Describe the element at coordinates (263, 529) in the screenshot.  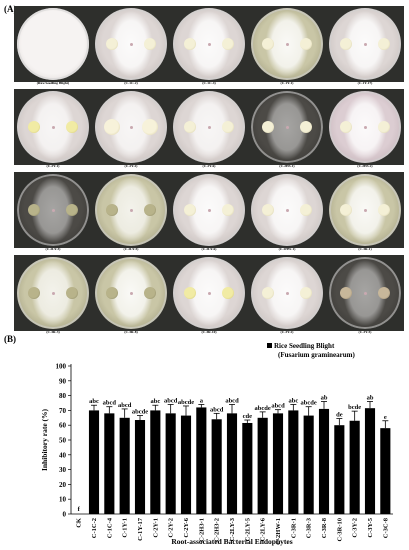
I see `x-tick-label: C-2LY-6` at that location.